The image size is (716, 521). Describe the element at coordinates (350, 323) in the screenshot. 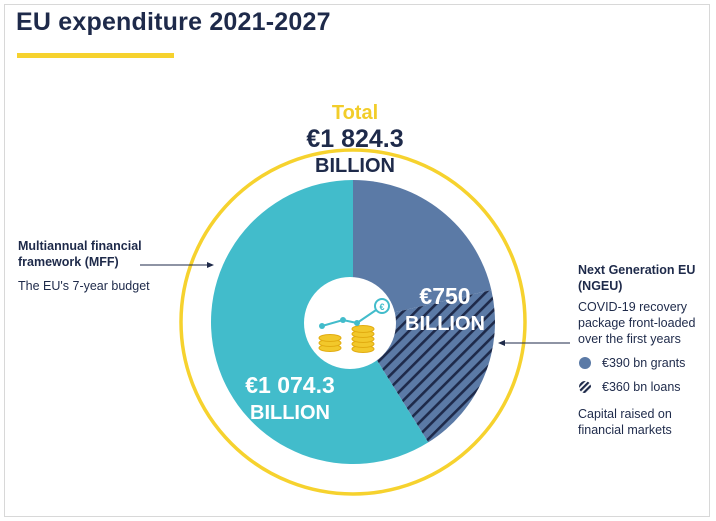

I see `coins-growth-icon: €` at that location.